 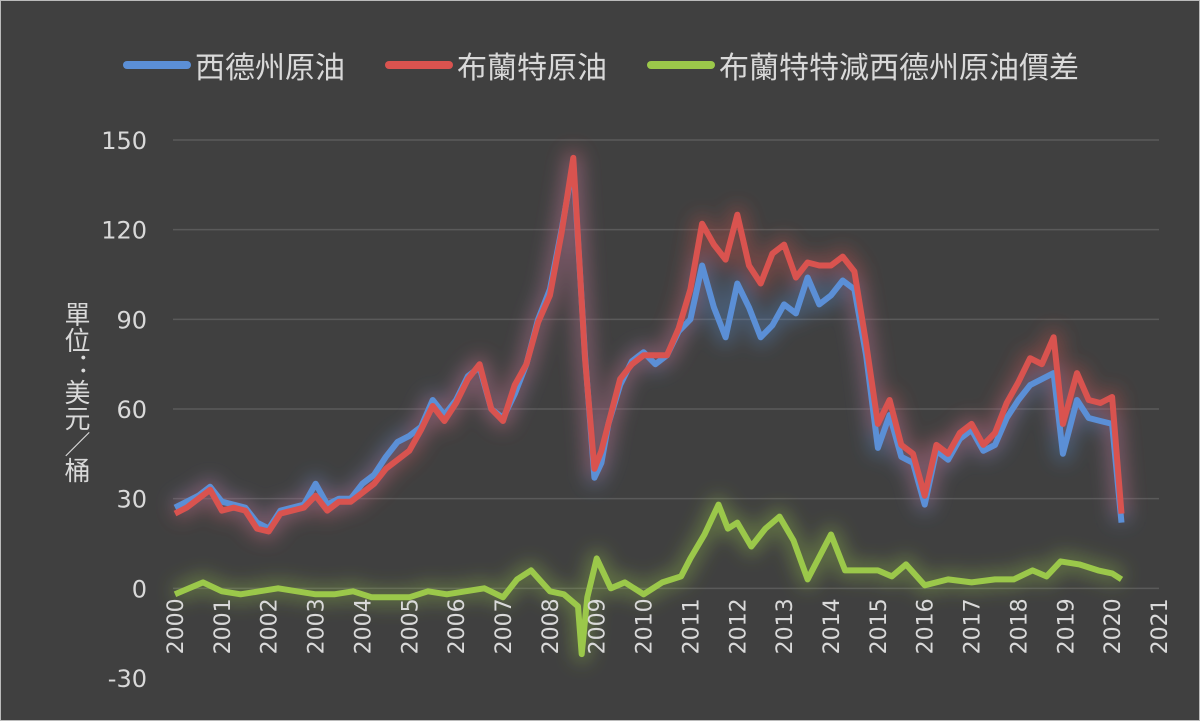 What do you see at coordinates (551, 626) in the screenshot?
I see `x-tick-label: 2008` at bounding box center [551, 626].